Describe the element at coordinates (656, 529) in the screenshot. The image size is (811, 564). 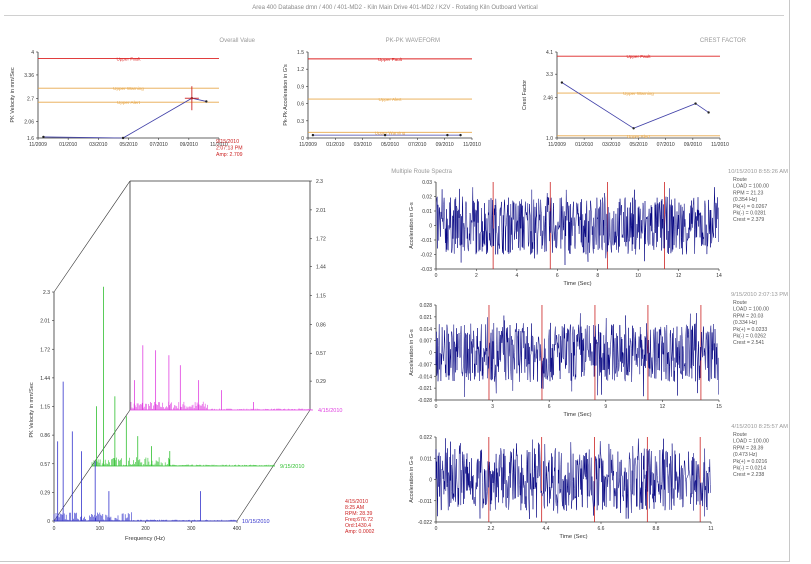
I see `x-tick-label: 8.8` at that location.